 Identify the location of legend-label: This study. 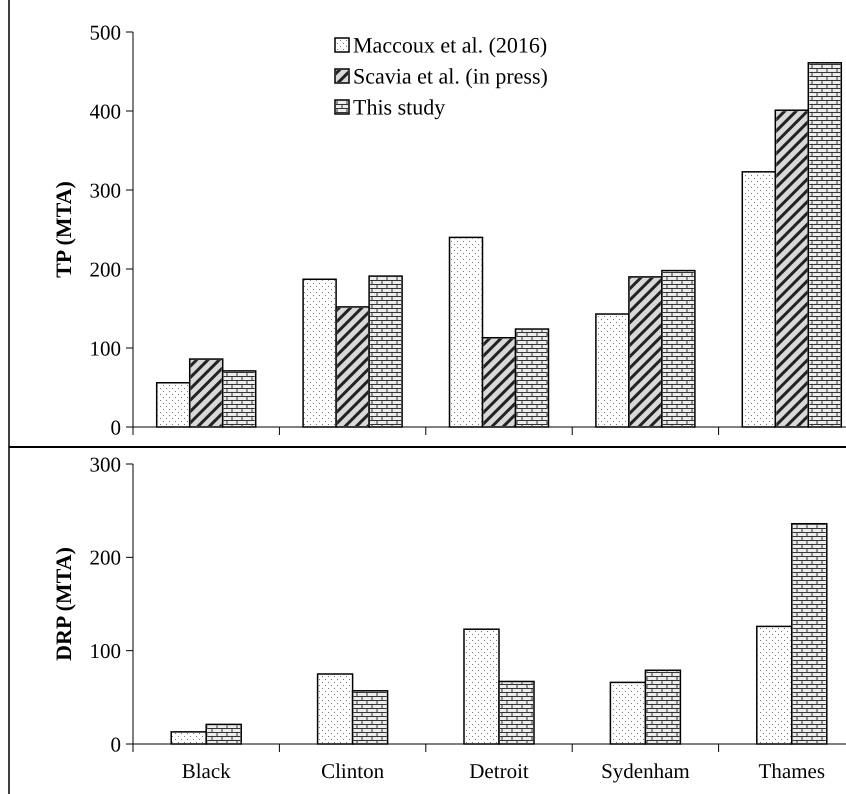
(399, 107).